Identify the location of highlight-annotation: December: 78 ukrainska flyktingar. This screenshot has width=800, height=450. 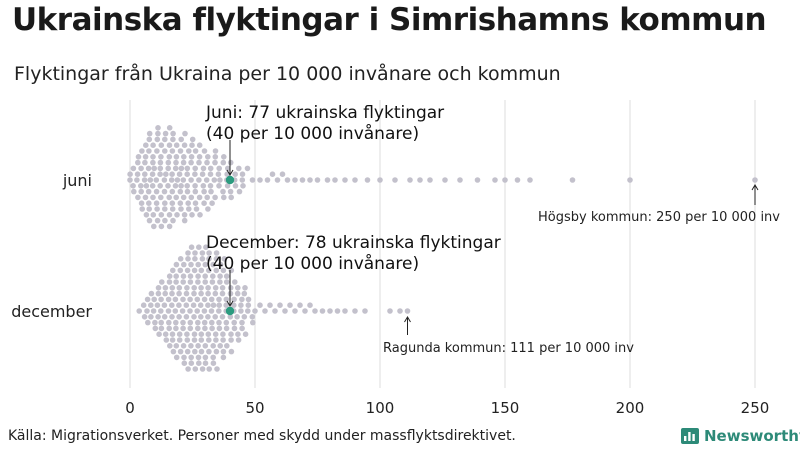
(353, 243).